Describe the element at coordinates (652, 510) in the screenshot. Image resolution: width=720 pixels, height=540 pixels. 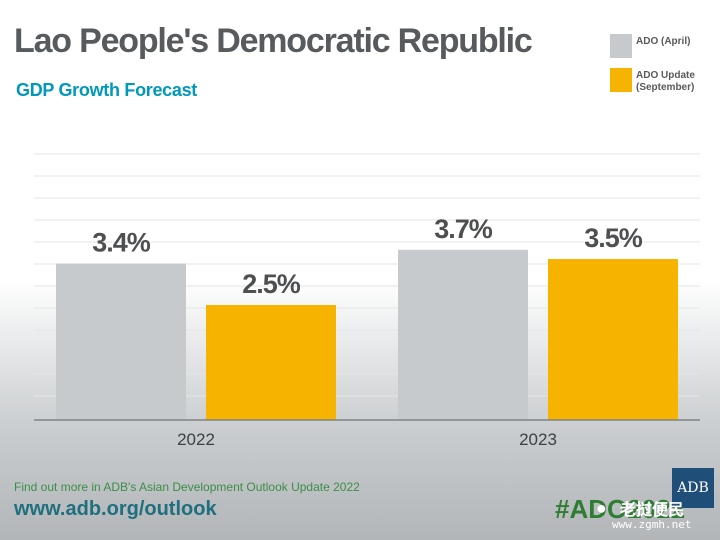
I see `watermark-text: 老挝便民` at that location.